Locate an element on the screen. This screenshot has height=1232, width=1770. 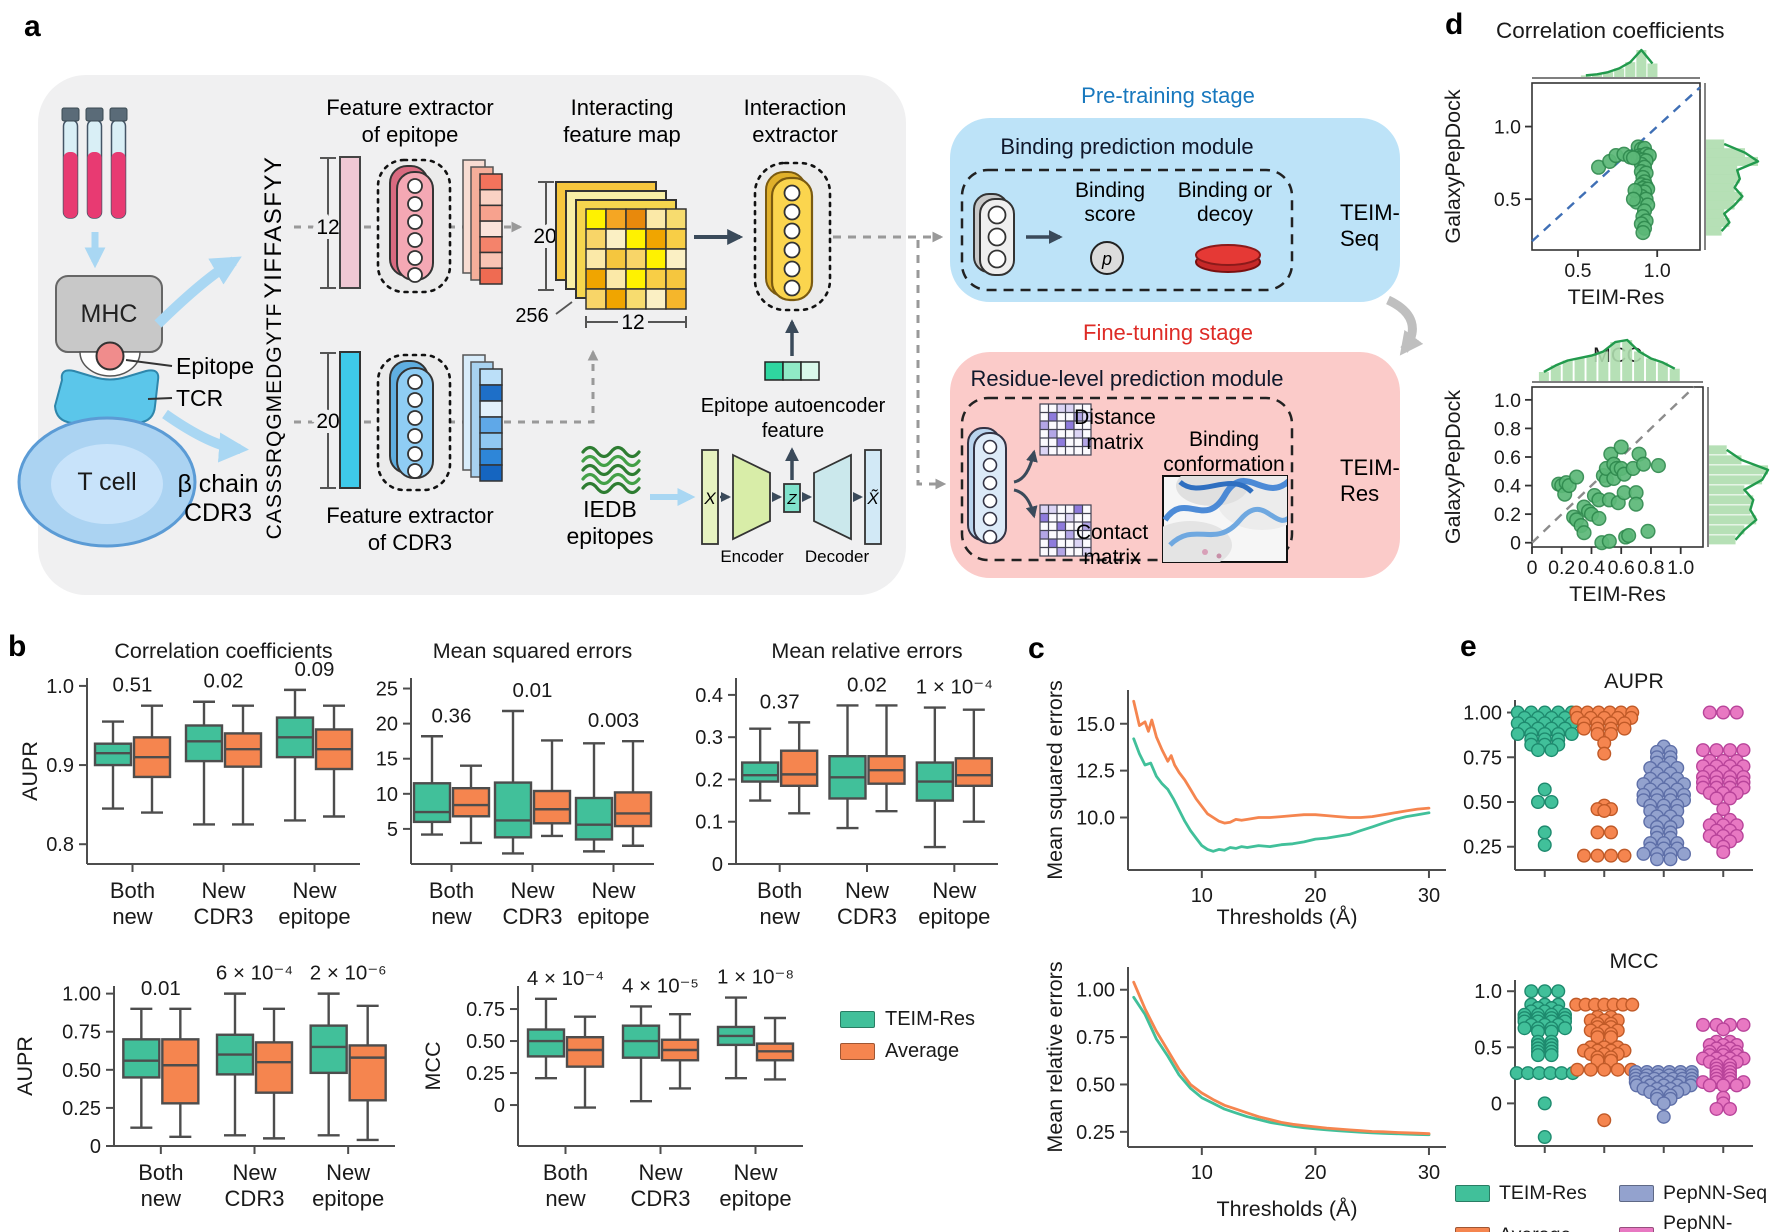
svg-text: Thresholds (Å) is located at coordinates (1287, 1209).